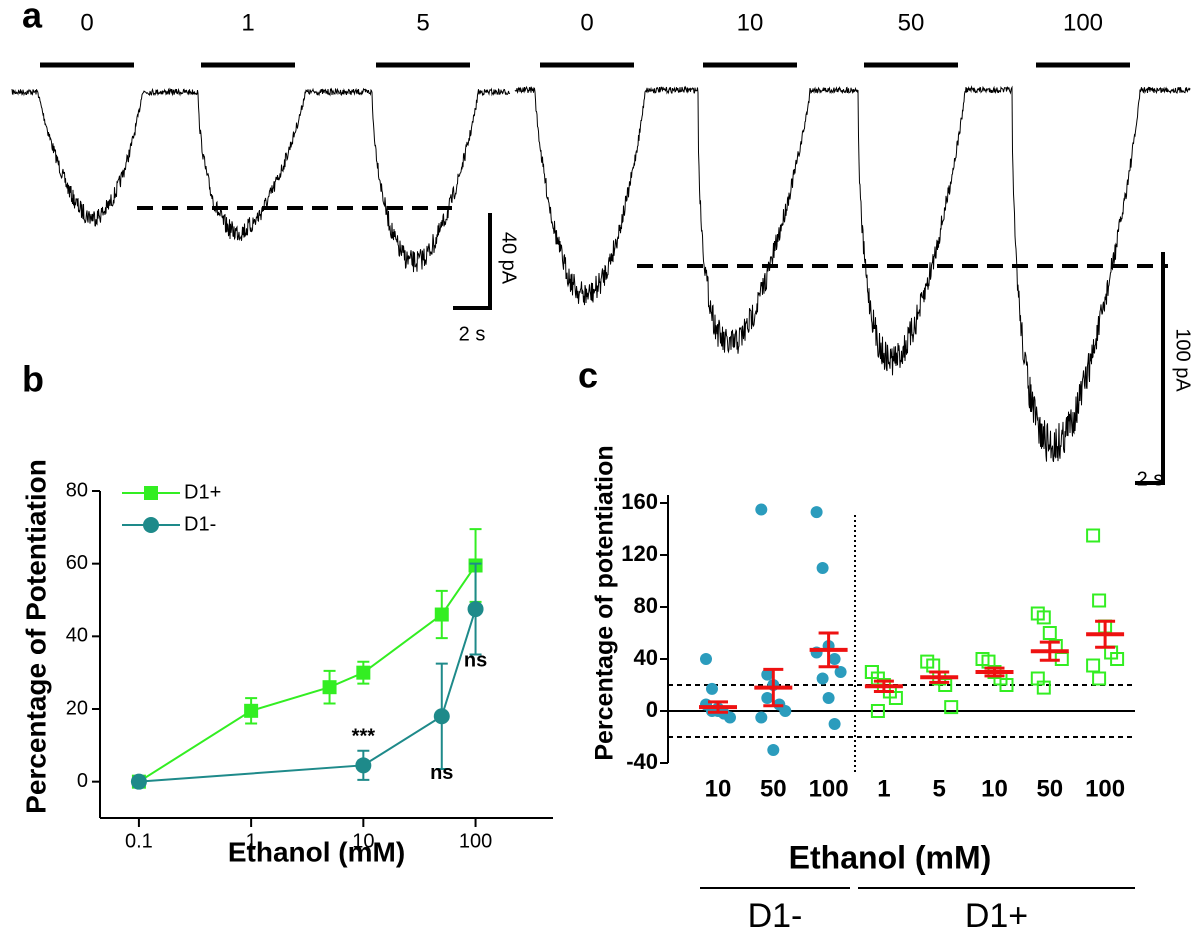 The height and width of the screenshot is (942, 1203). What do you see at coordinates (422, 22) in the screenshot?
I see `stimulus-label: 5` at bounding box center [422, 22].